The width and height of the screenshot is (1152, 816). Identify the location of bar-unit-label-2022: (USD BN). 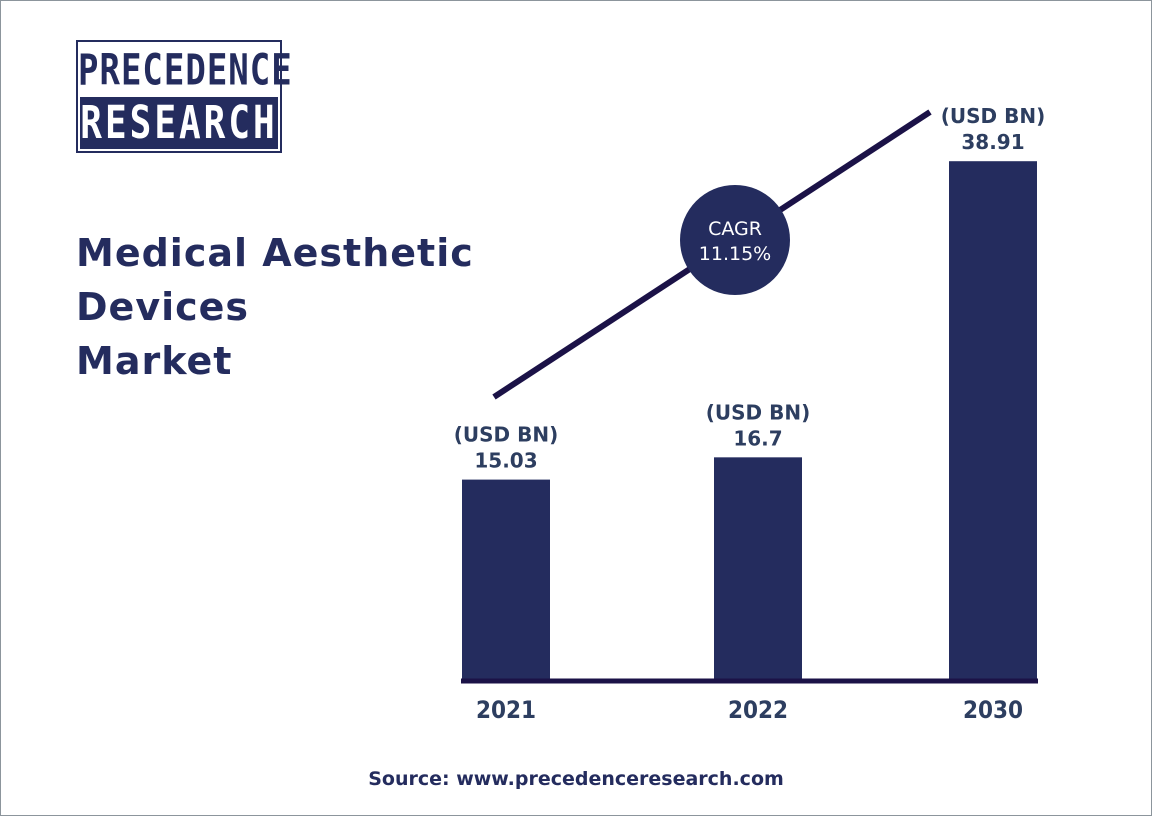
(758, 412).